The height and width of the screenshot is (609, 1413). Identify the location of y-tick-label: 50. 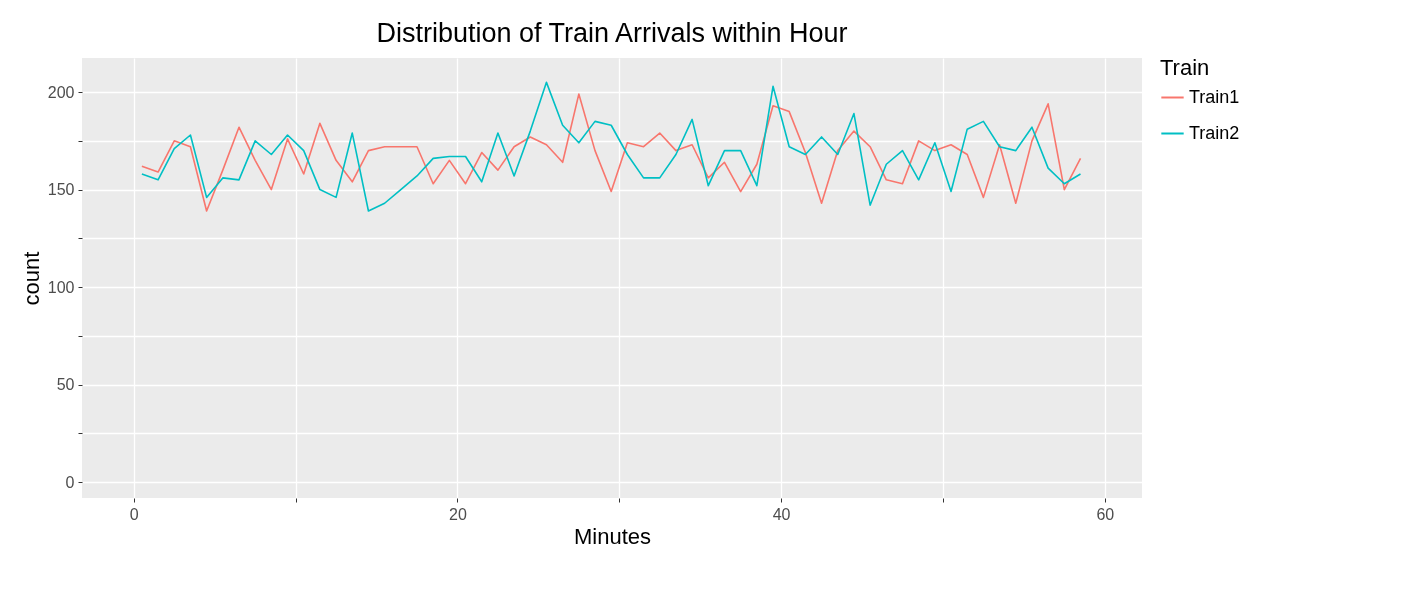
(65, 385).